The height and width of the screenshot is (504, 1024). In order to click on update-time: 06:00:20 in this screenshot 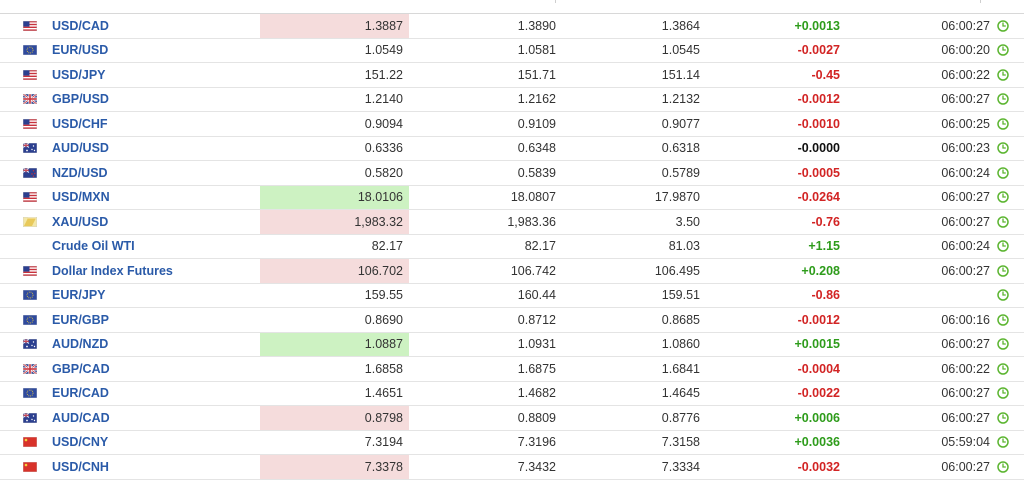, I will do `click(965, 50)`.